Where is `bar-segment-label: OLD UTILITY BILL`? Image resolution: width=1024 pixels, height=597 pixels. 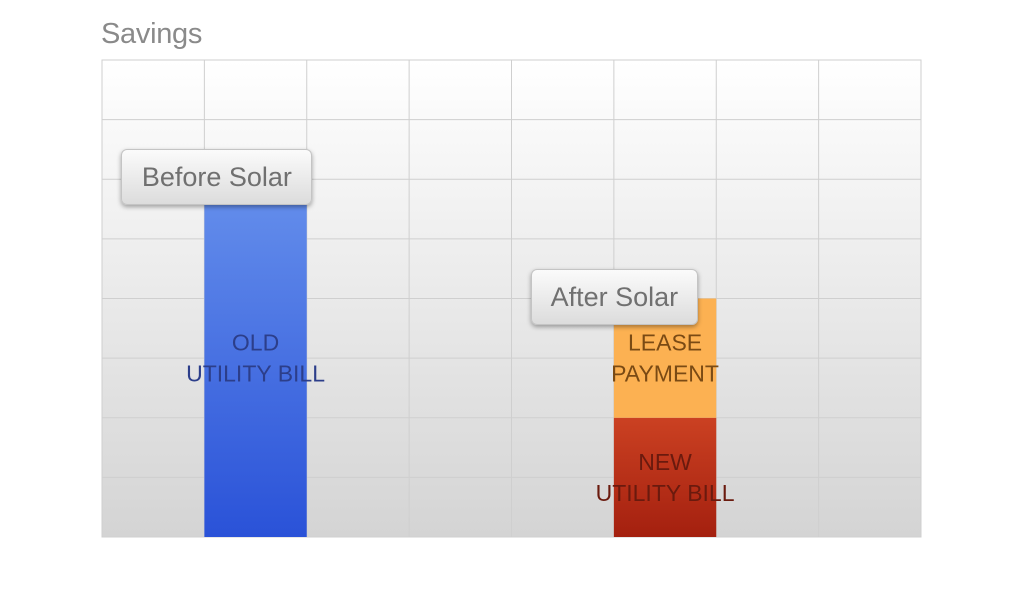
bar-segment-label: OLD UTILITY BILL is located at coordinates (255, 358).